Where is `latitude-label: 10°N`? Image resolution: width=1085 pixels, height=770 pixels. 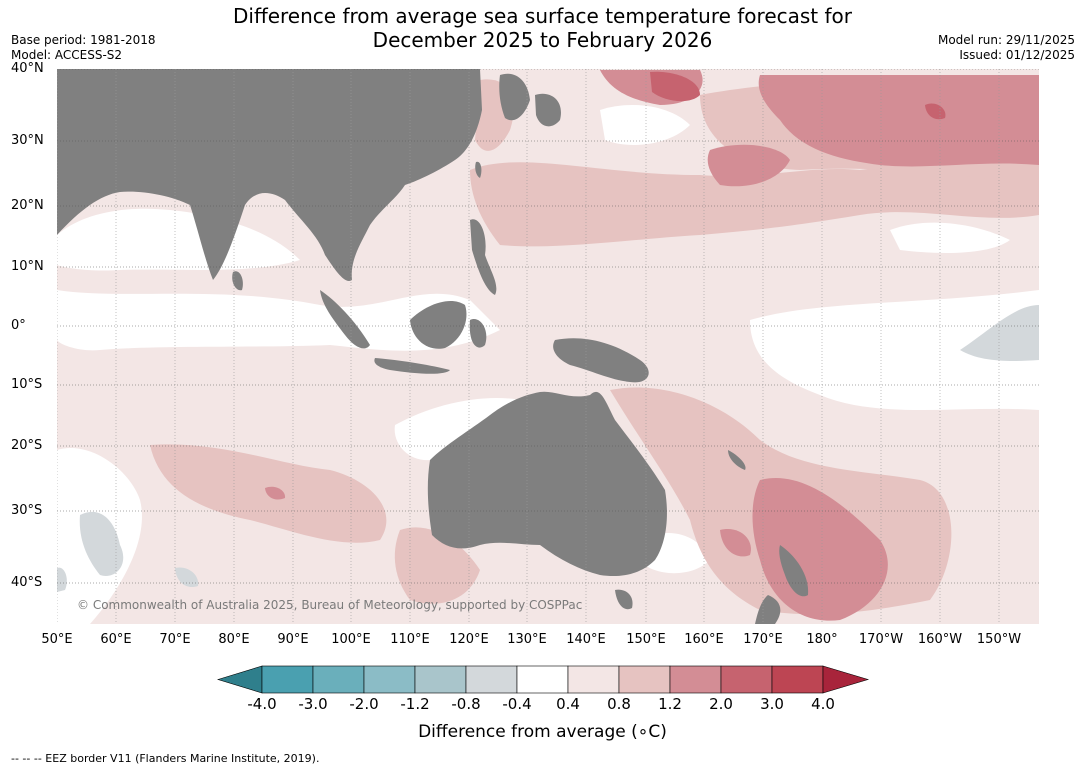 latitude-label: 10°N is located at coordinates (27, 266).